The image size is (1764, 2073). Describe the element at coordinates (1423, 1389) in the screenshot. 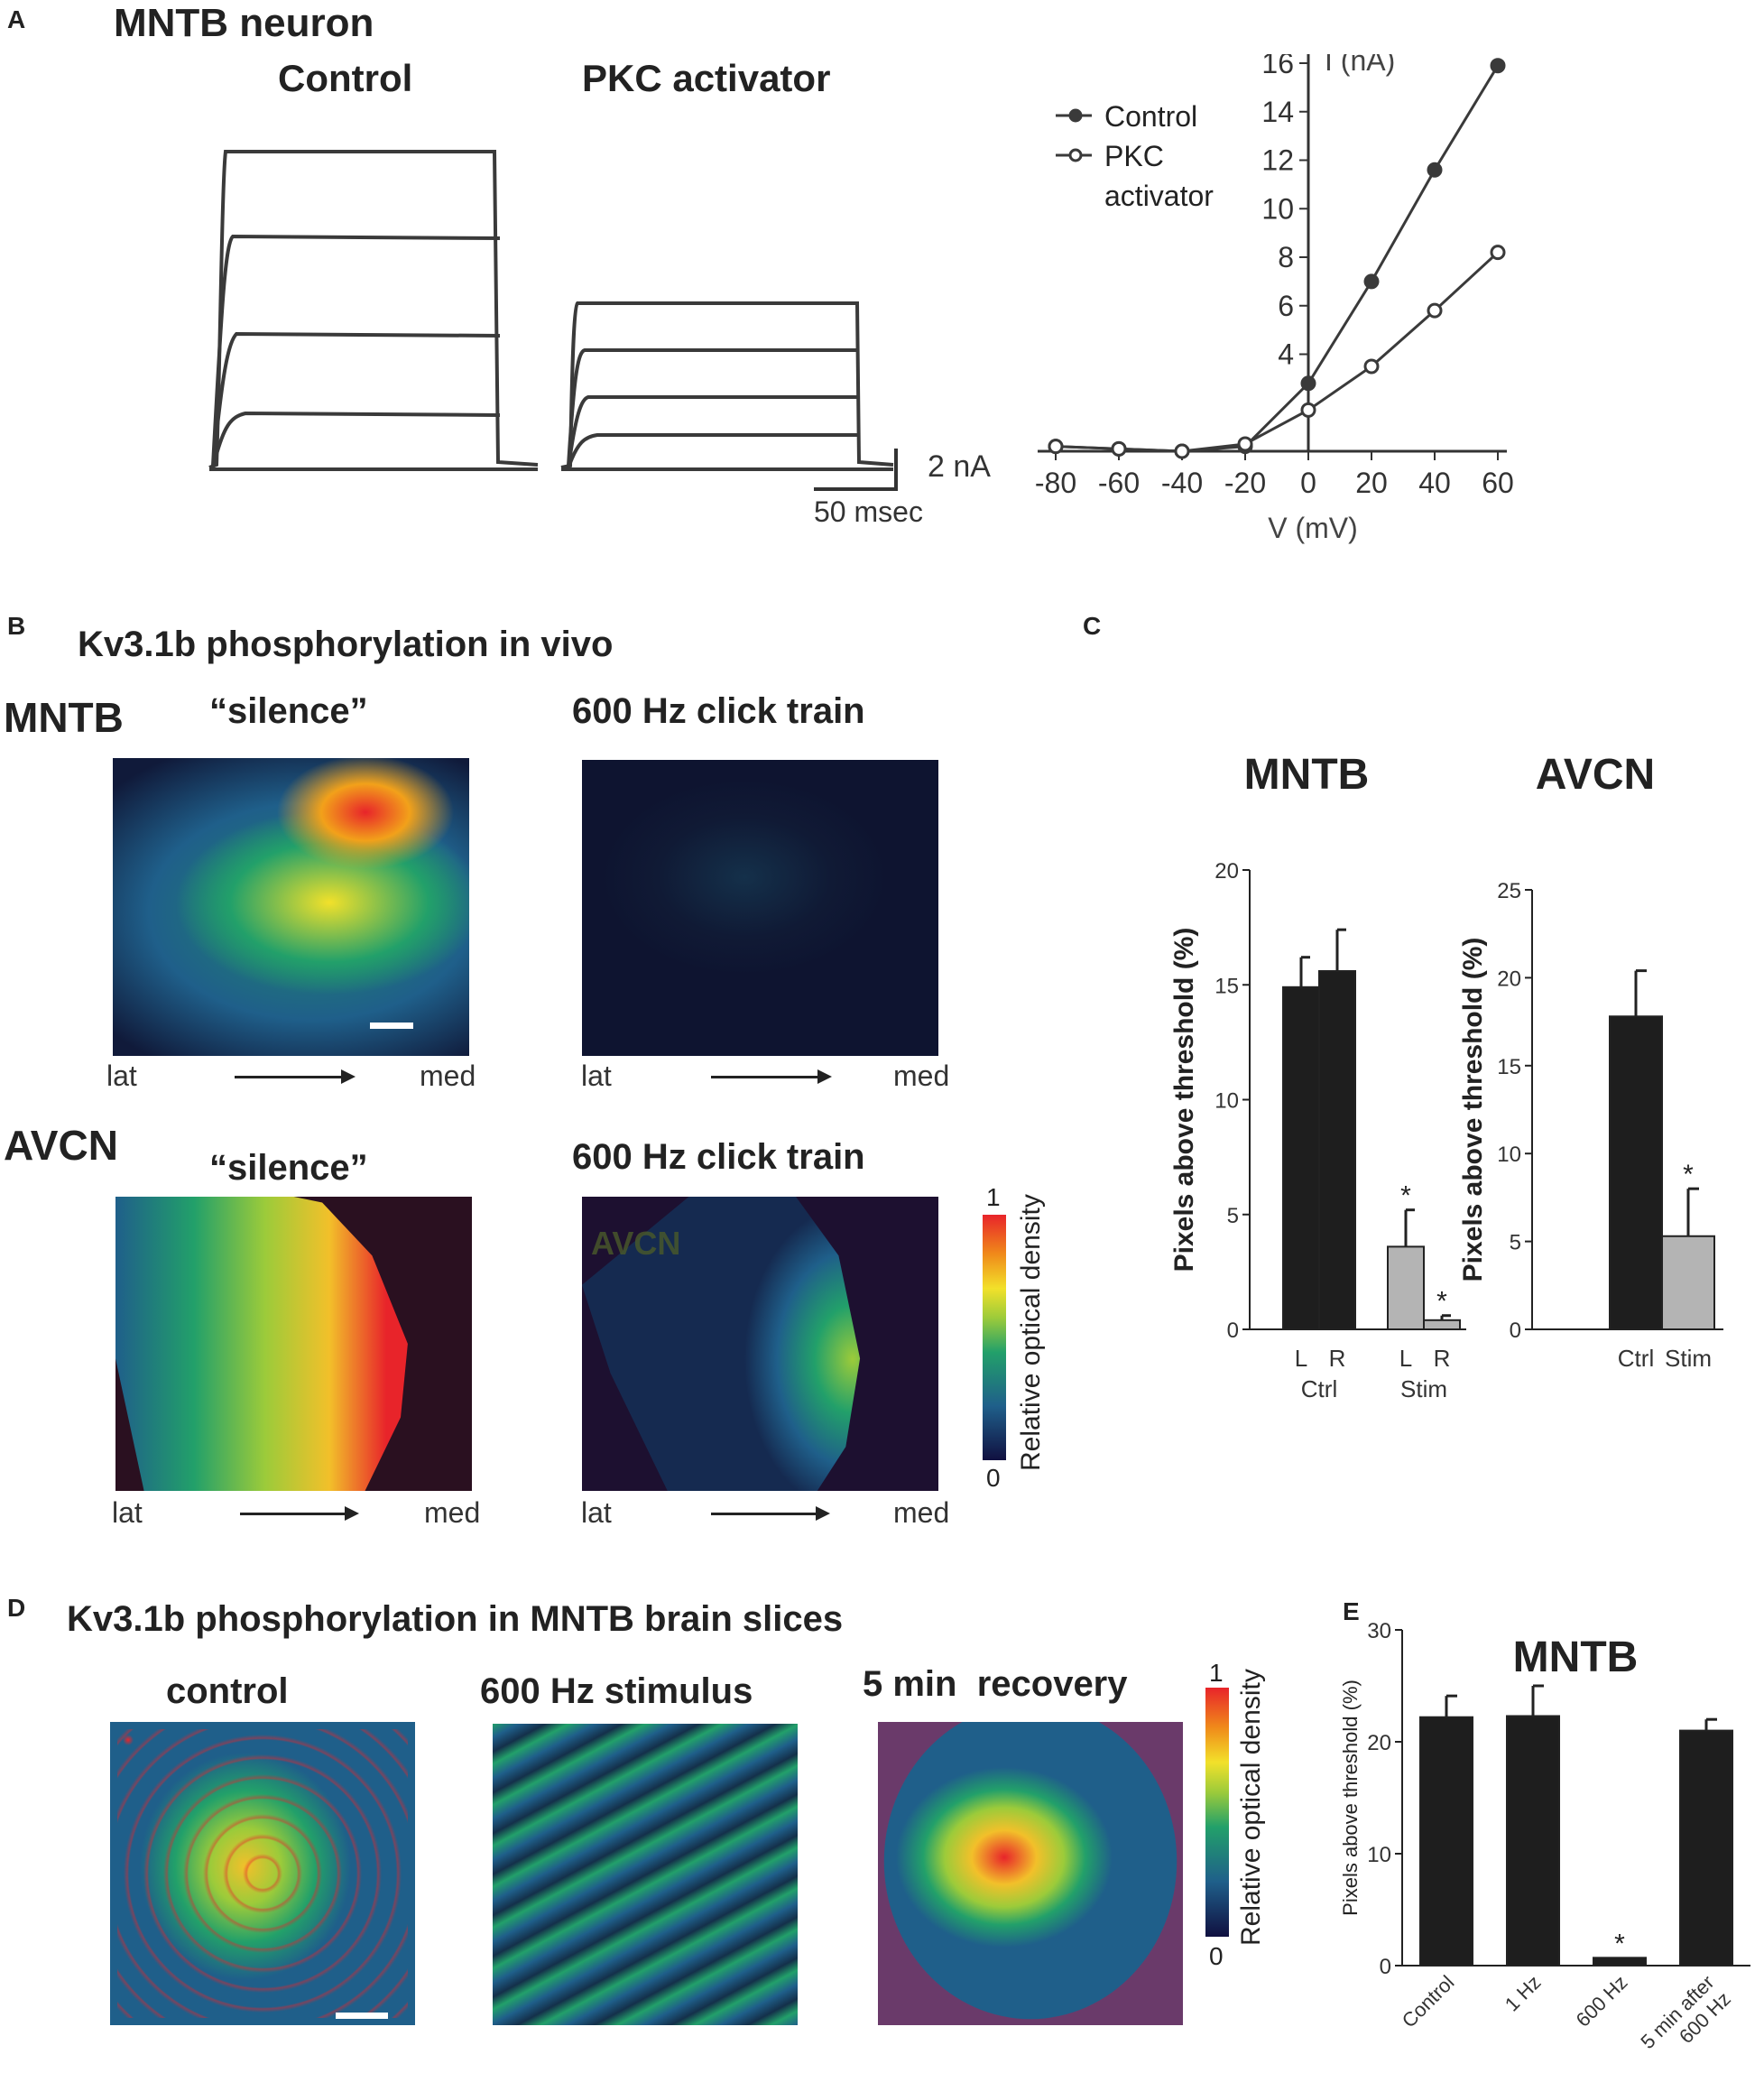

I see `group-label-stim: Stim` at that location.